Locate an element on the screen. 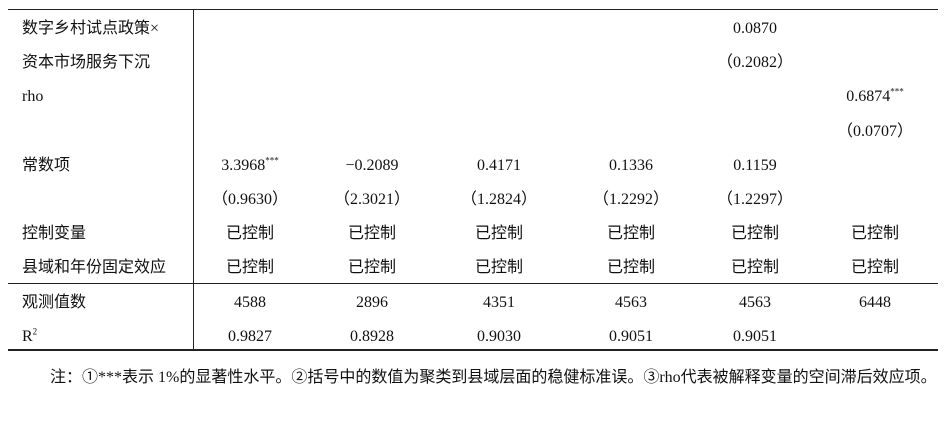  column-divider is located at coordinates (193, 180).